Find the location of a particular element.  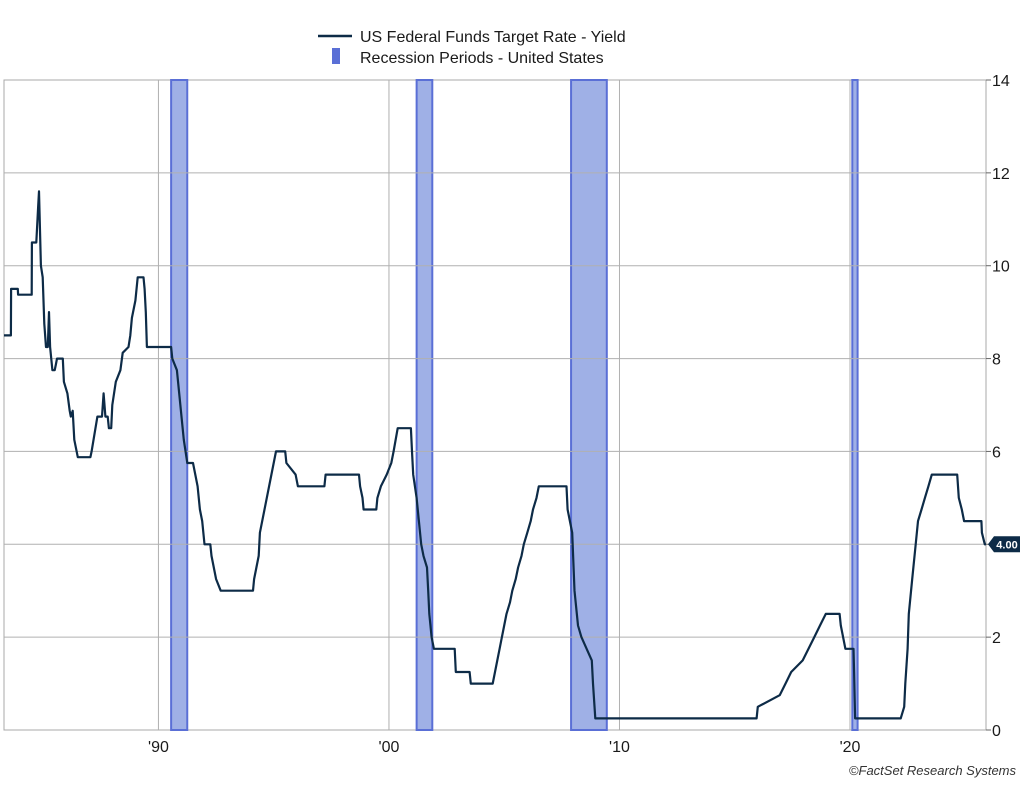

x-tick-label: '00 is located at coordinates (389, 747).